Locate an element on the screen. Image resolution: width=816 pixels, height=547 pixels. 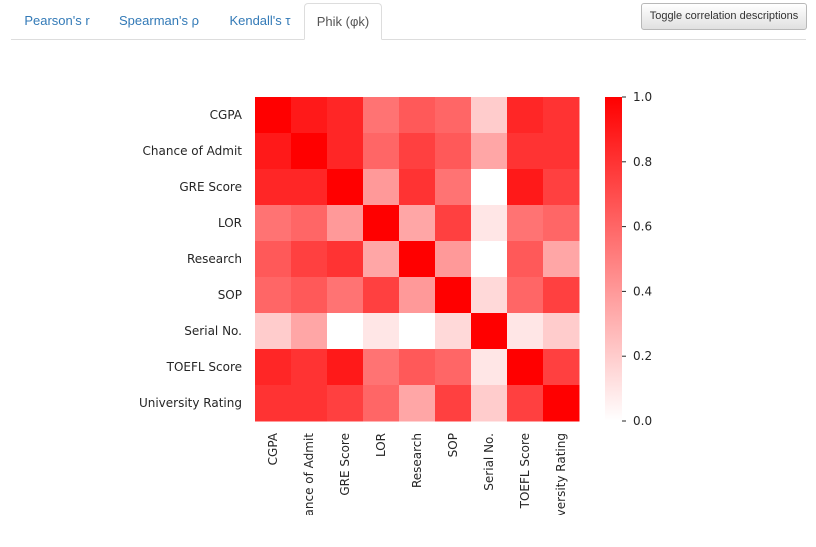
heatmap-cell-toefl-score-university-rating is located at coordinates (561, 367).